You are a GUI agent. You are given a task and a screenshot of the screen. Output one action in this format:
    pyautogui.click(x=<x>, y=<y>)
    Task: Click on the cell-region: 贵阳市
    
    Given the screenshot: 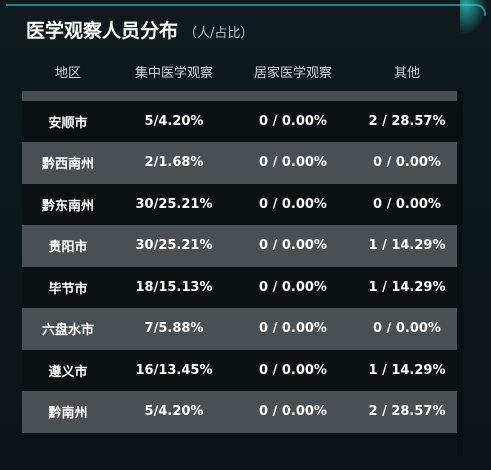 What is the action you would take?
    pyautogui.click(x=68, y=248)
    